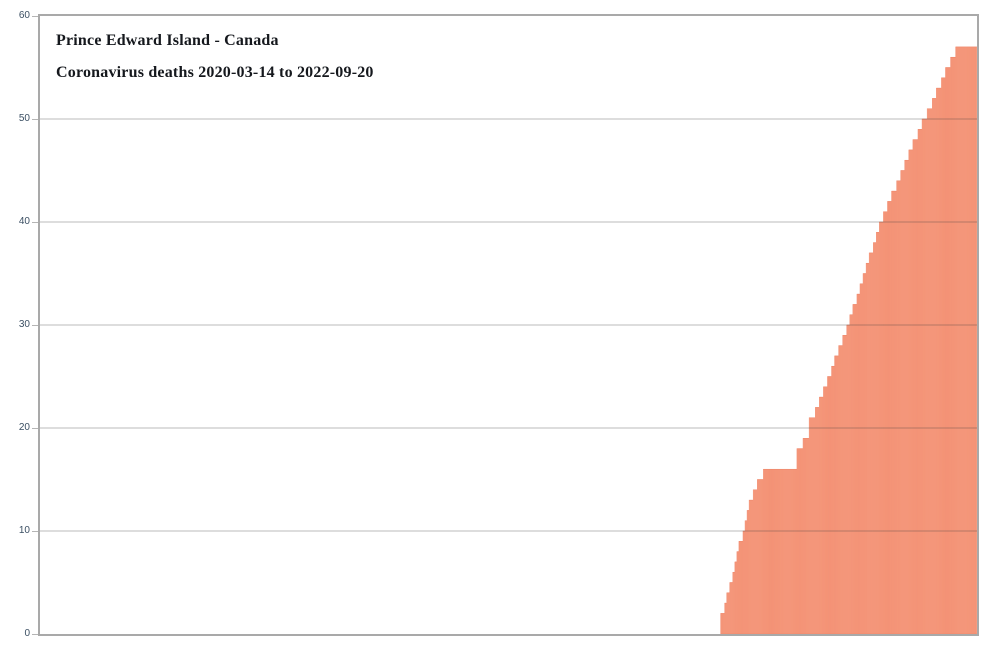  What do you see at coordinates (24, 530) in the screenshot?
I see `y-axis-tick-label: 10` at bounding box center [24, 530].